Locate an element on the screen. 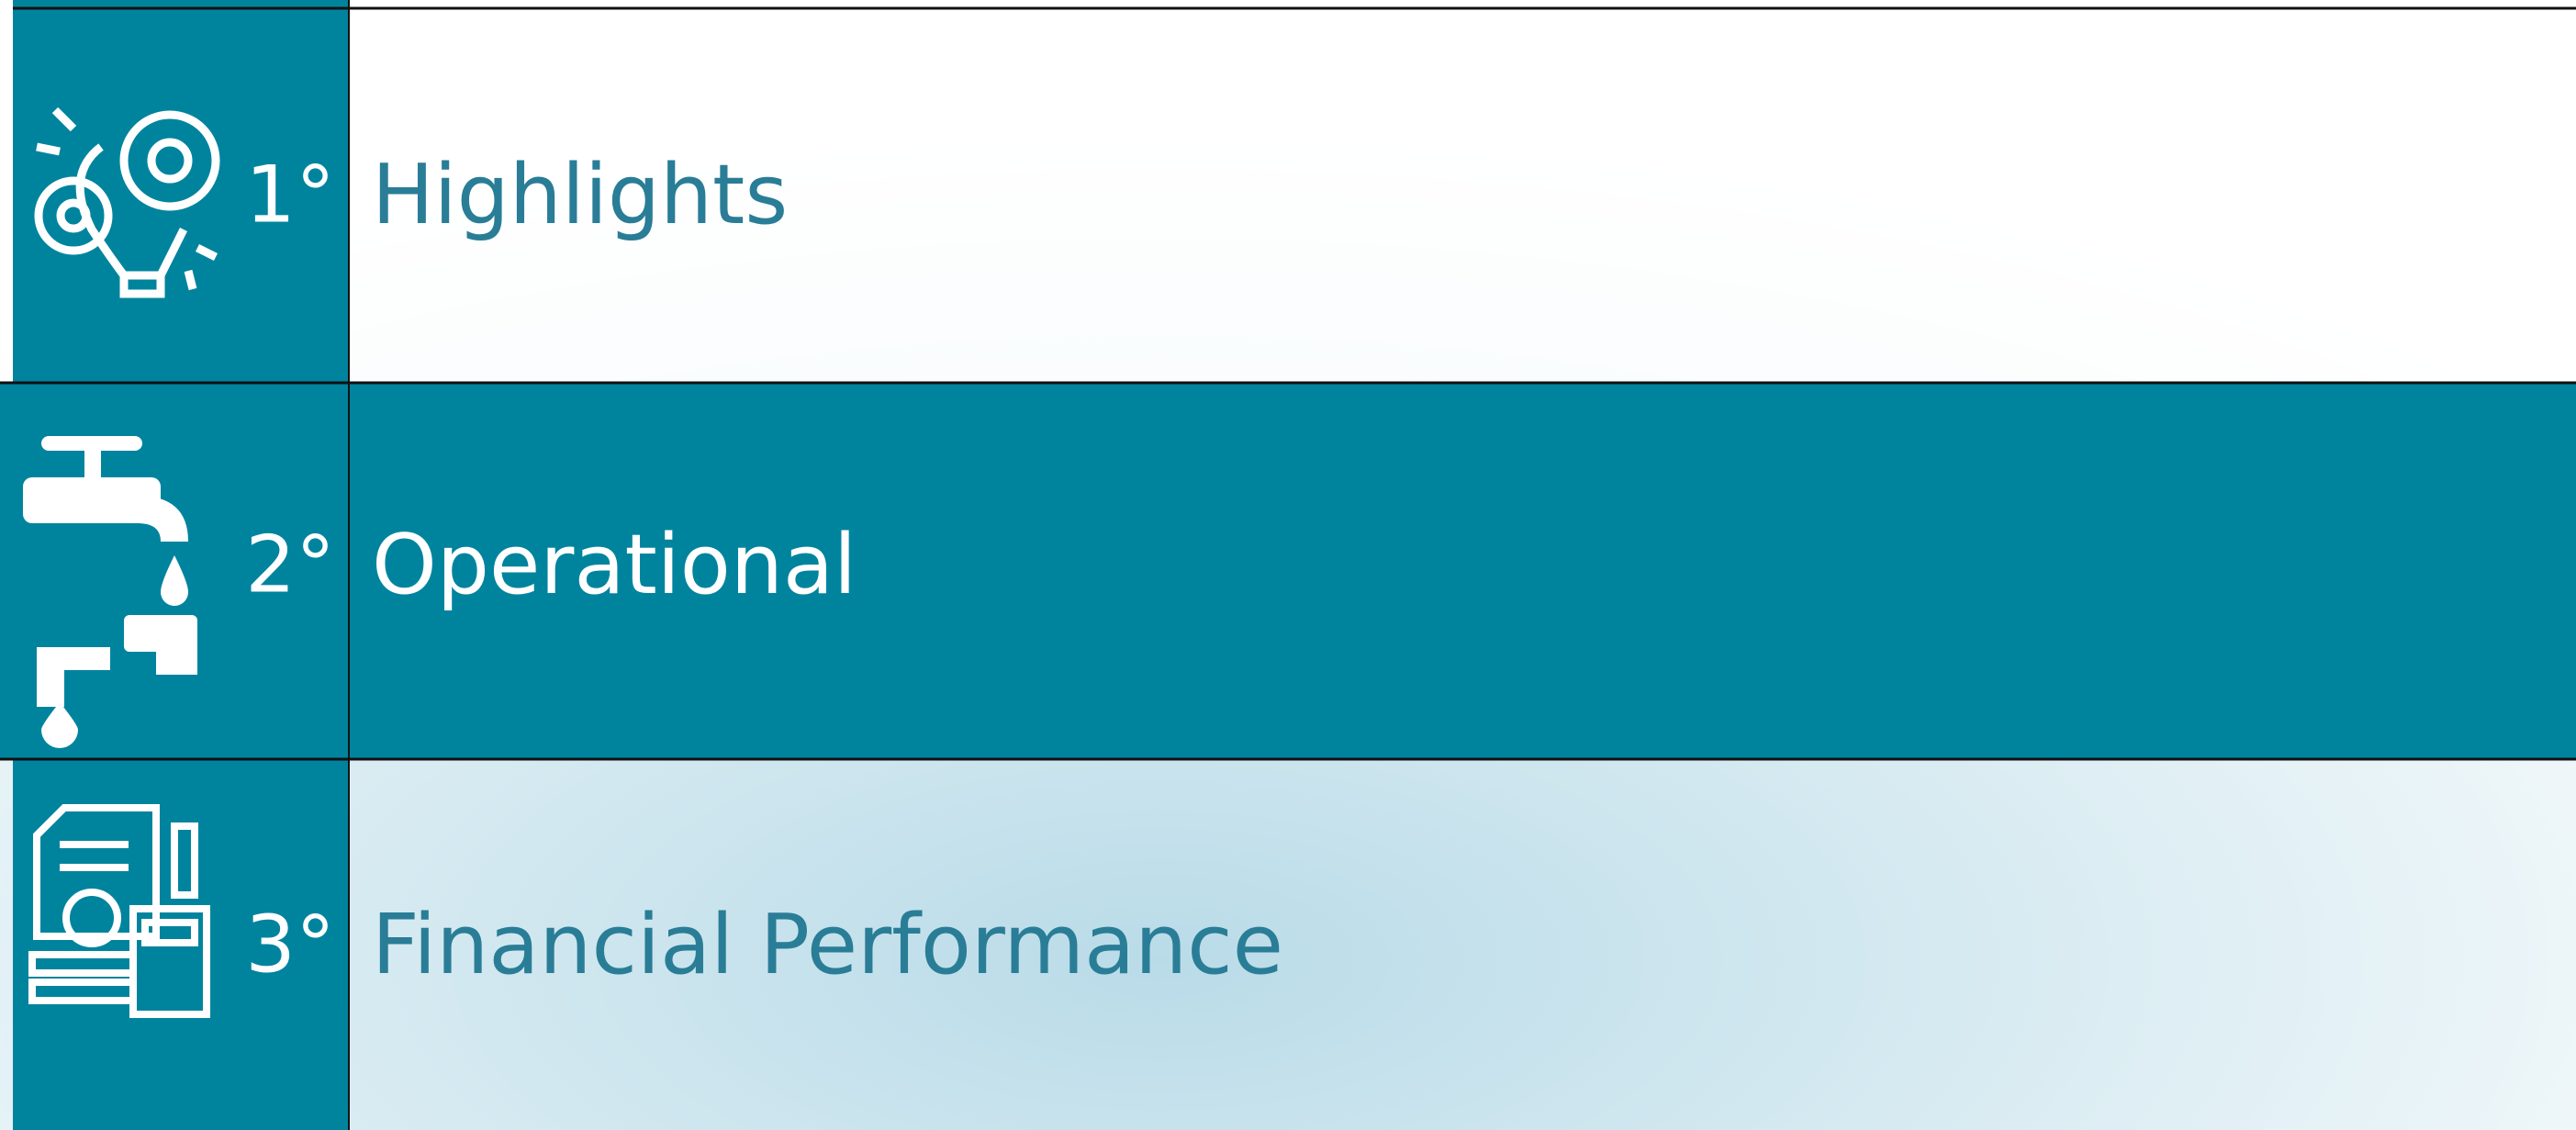  tap-icon is located at coordinates (110, 592).